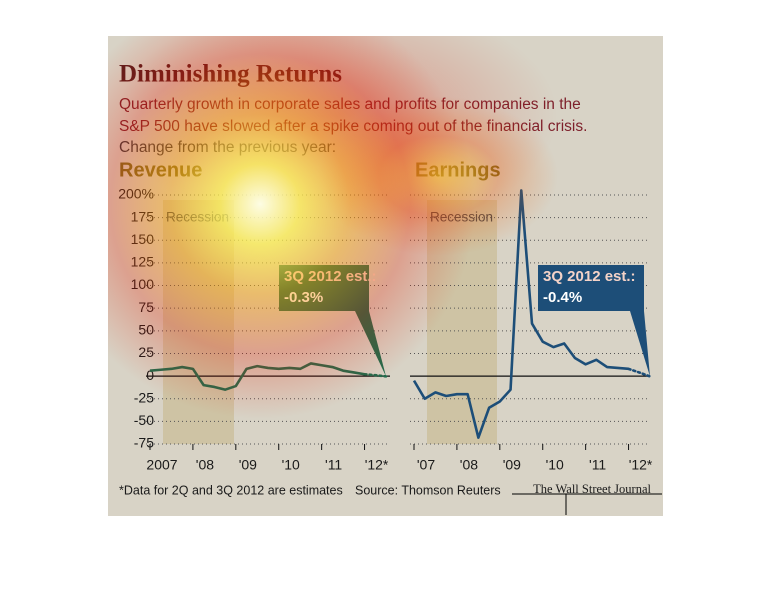 This screenshot has height=610, width=770. I want to click on y-tick-label: 150, so click(143, 239).